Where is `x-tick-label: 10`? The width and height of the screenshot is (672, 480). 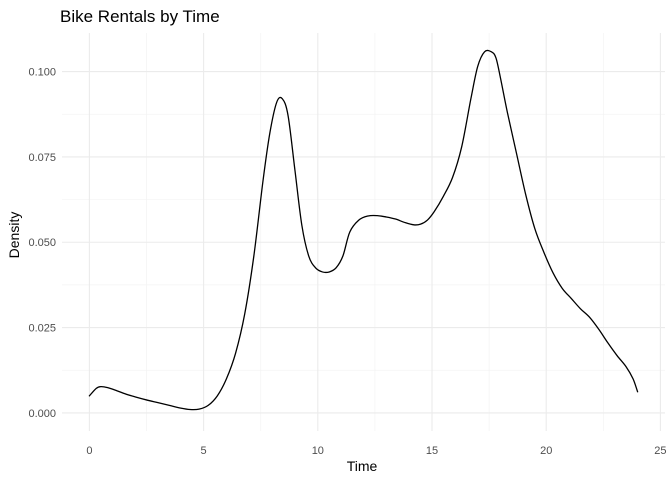 x-tick-label: 10 is located at coordinates (318, 451).